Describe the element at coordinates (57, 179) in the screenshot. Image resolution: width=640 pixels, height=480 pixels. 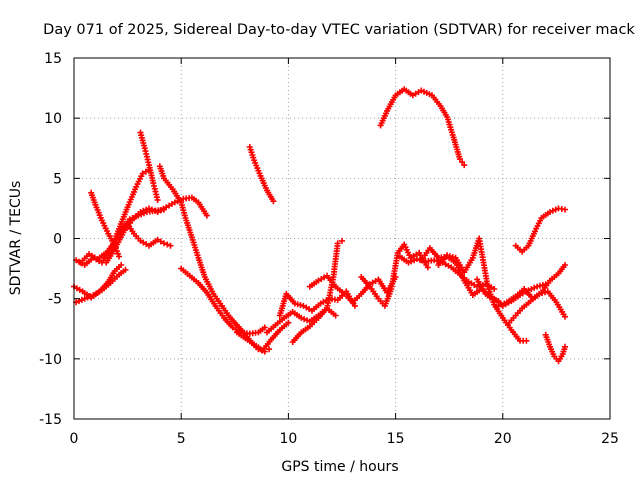
I see `y-tick-label: 5` at that location.